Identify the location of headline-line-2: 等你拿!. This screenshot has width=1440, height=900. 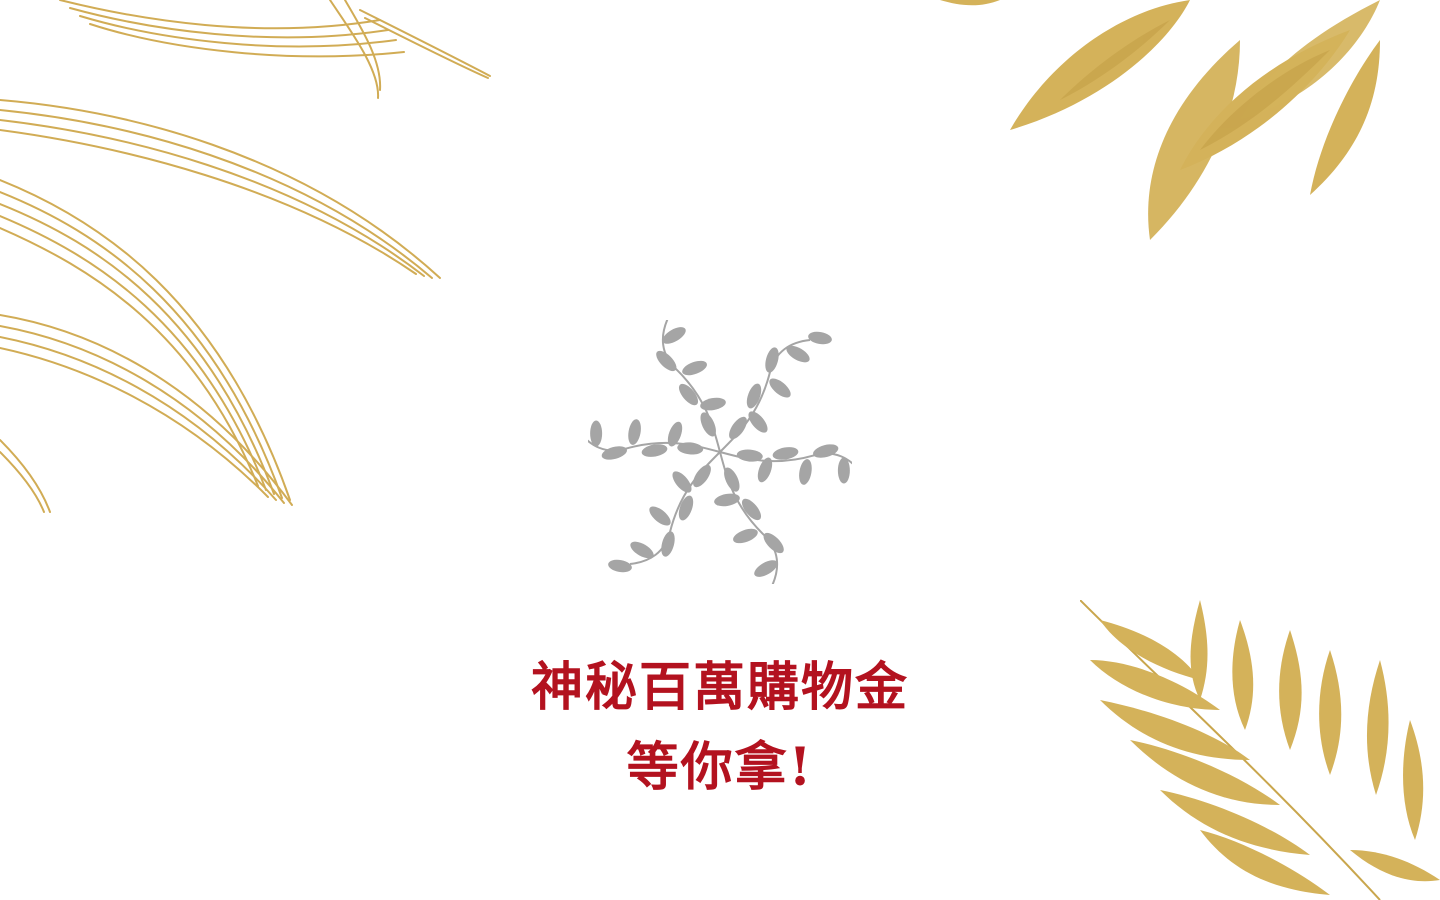
(720, 767).